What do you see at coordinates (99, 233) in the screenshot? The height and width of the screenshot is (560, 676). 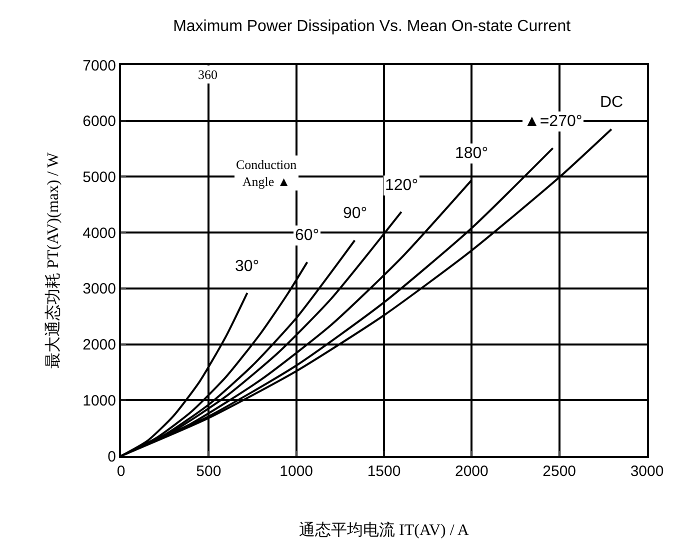 I see `y-tick-label: 4000` at bounding box center [99, 233].